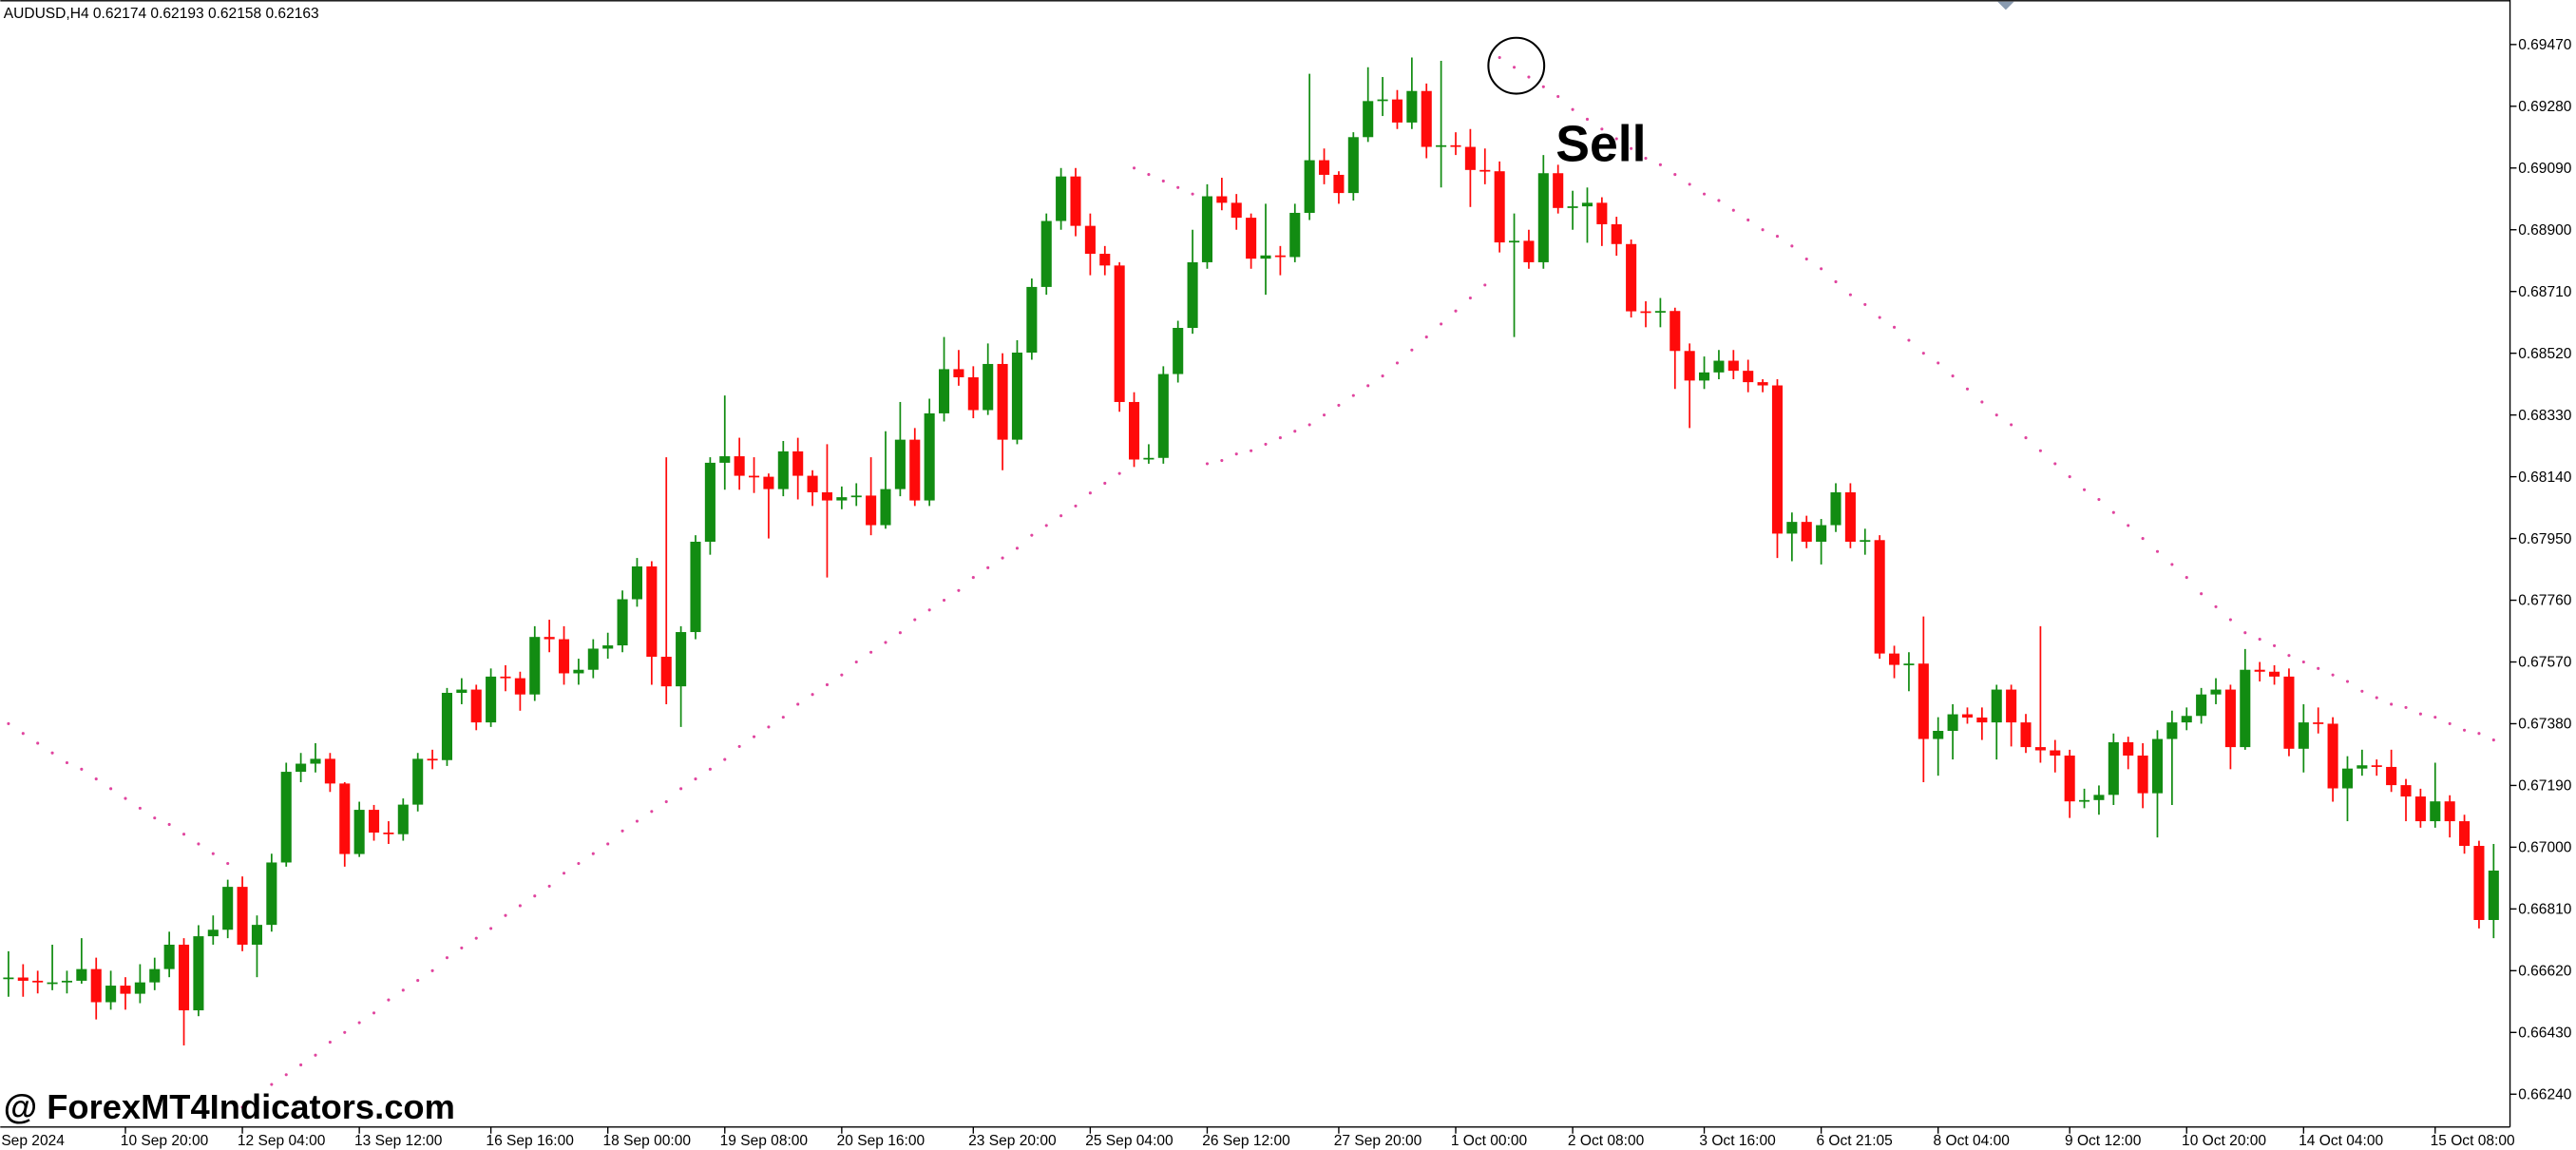  What do you see at coordinates (2545, 848) in the screenshot?
I see `y-tick-label: 0.67000` at bounding box center [2545, 848].